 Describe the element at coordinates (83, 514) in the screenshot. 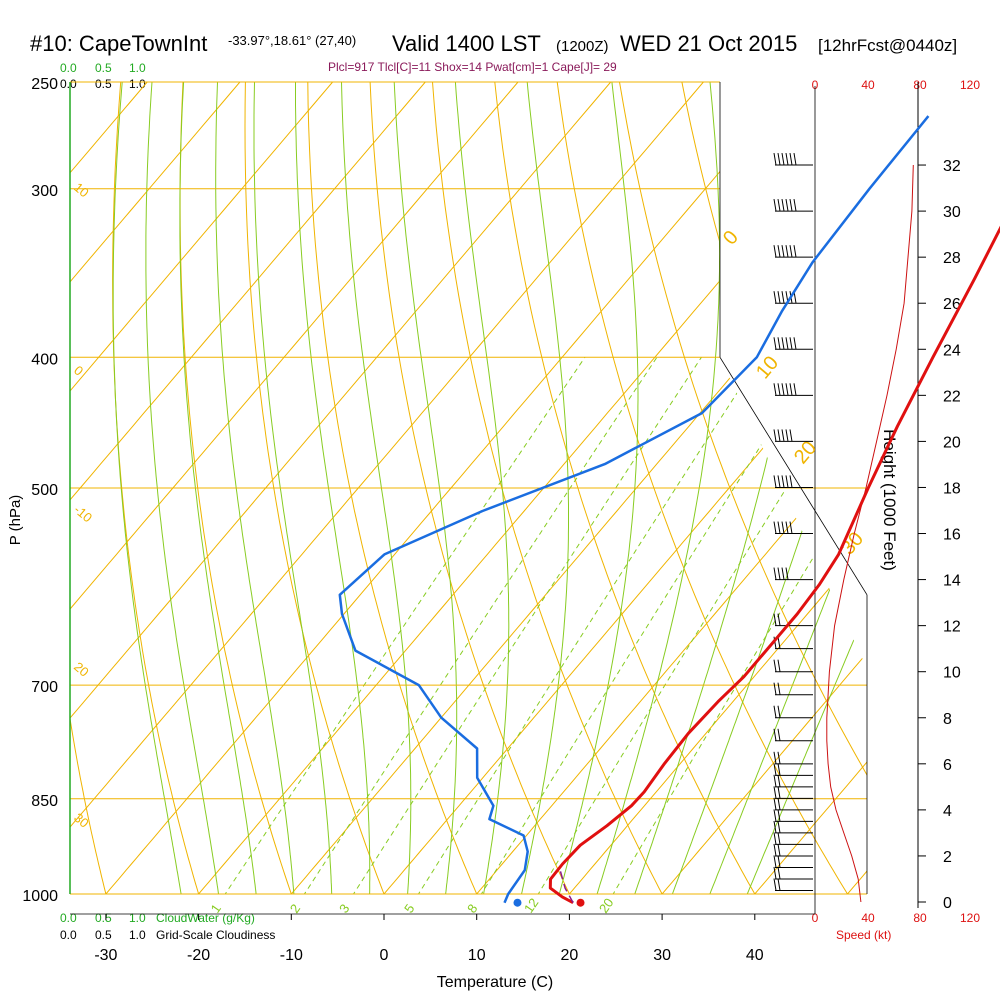

I see `adiabat-label: -10` at that location.